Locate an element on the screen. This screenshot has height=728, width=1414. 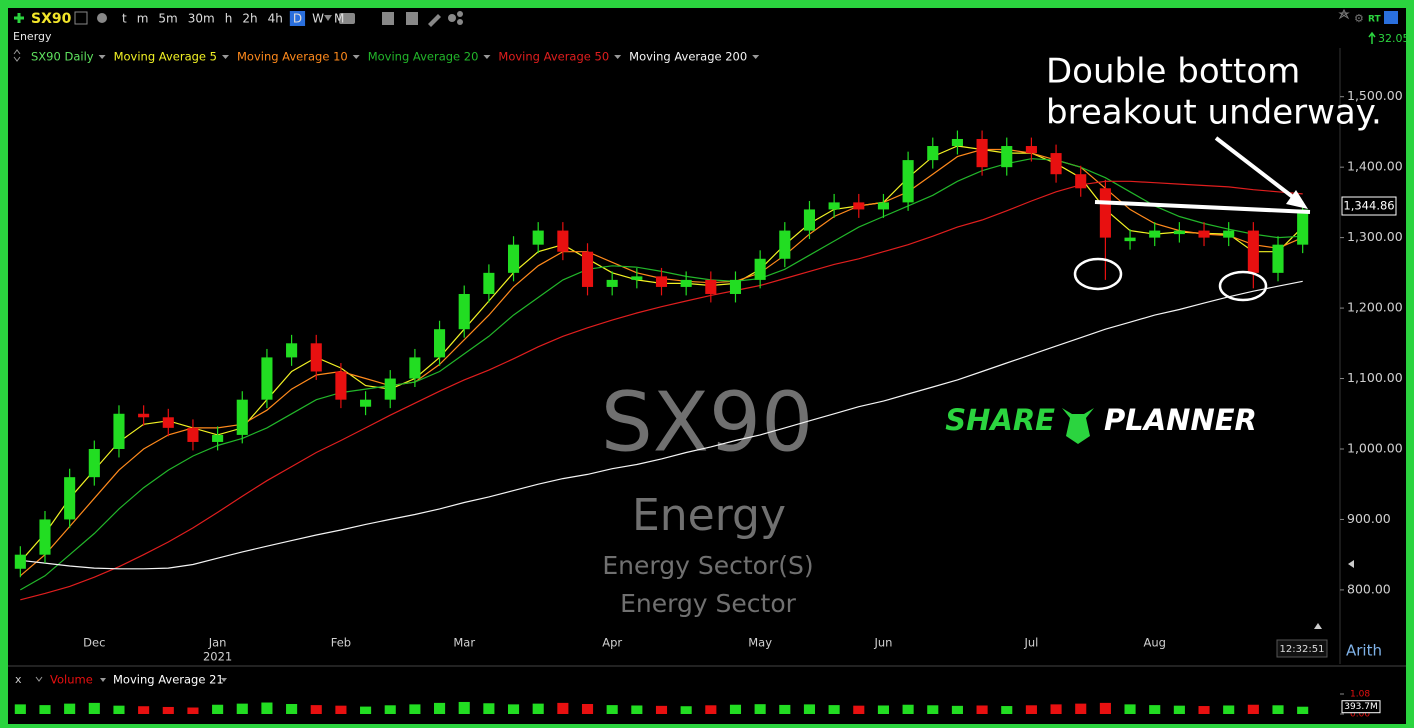
time: 12:32:51 is located at coordinates (1302, 649).